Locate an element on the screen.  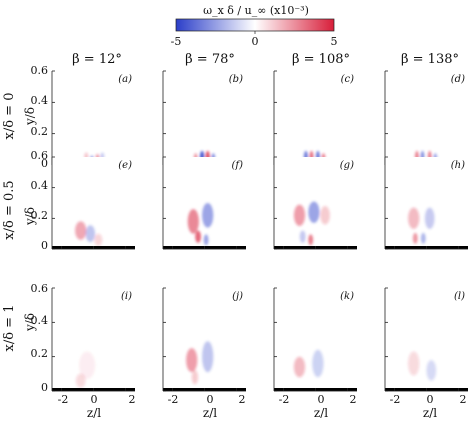
x-axis-label-2: z/l is located at coordinates (210, 413).